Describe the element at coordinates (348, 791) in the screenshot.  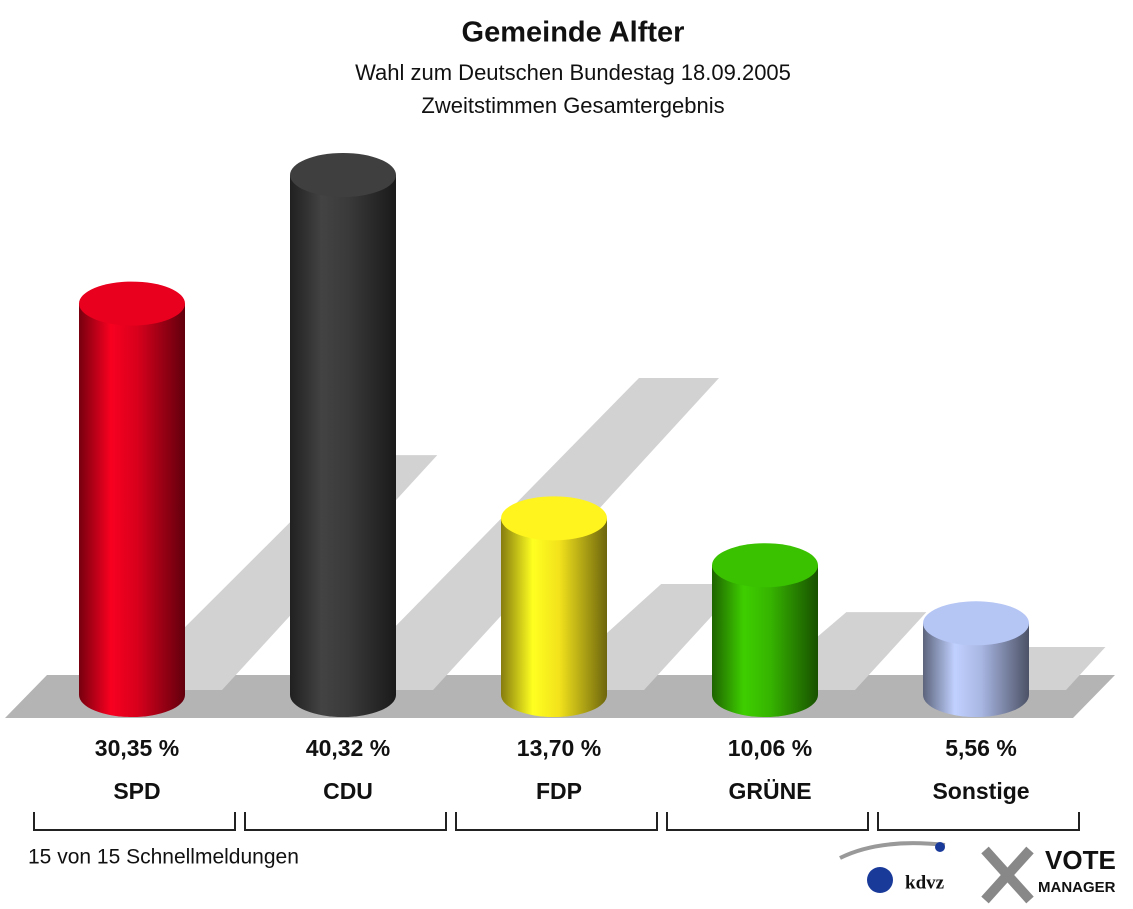
I see `x-tick-label: CDU` at that location.